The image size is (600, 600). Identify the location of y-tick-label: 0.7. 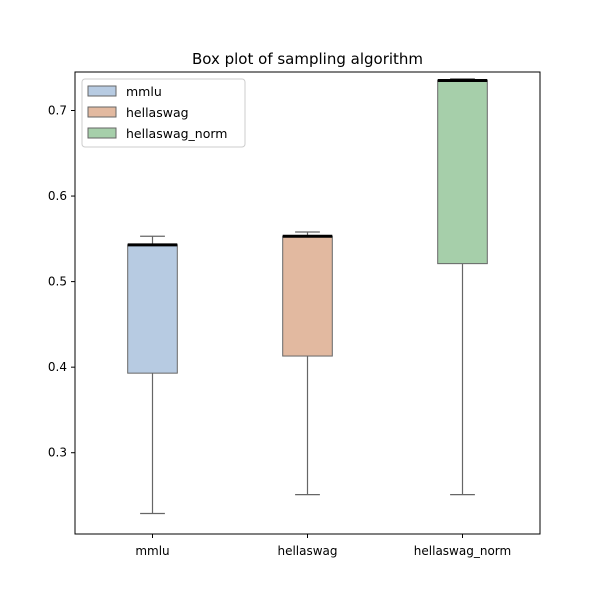
(57, 111).